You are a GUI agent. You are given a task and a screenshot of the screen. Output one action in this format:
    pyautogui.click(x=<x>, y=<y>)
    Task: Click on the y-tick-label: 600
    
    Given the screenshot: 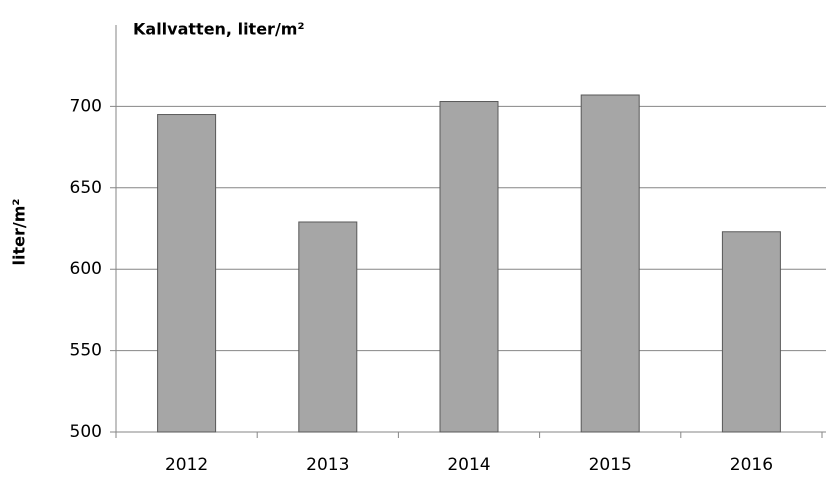 What is the action you would take?
    pyautogui.click(x=86, y=269)
    